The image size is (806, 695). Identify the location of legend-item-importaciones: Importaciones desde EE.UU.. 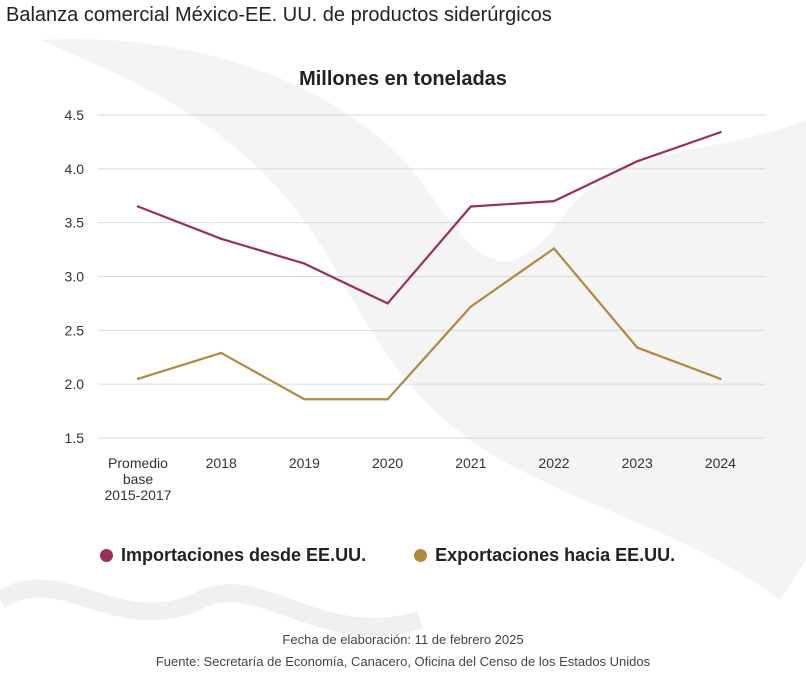
(233, 555).